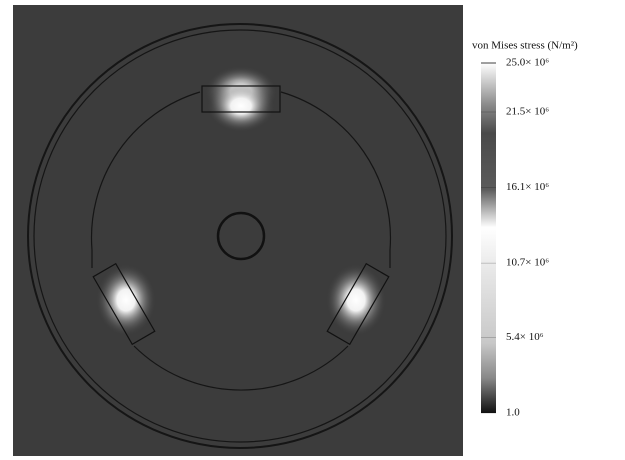  What do you see at coordinates (488, 238) in the screenshot?
I see `colorbar-scale` at bounding box center [488, 238].